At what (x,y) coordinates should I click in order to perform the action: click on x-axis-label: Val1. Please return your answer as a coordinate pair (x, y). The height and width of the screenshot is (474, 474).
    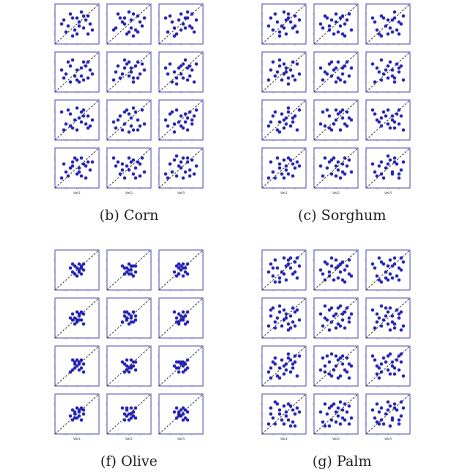
    Looking at the image, I should click on (76, 439).